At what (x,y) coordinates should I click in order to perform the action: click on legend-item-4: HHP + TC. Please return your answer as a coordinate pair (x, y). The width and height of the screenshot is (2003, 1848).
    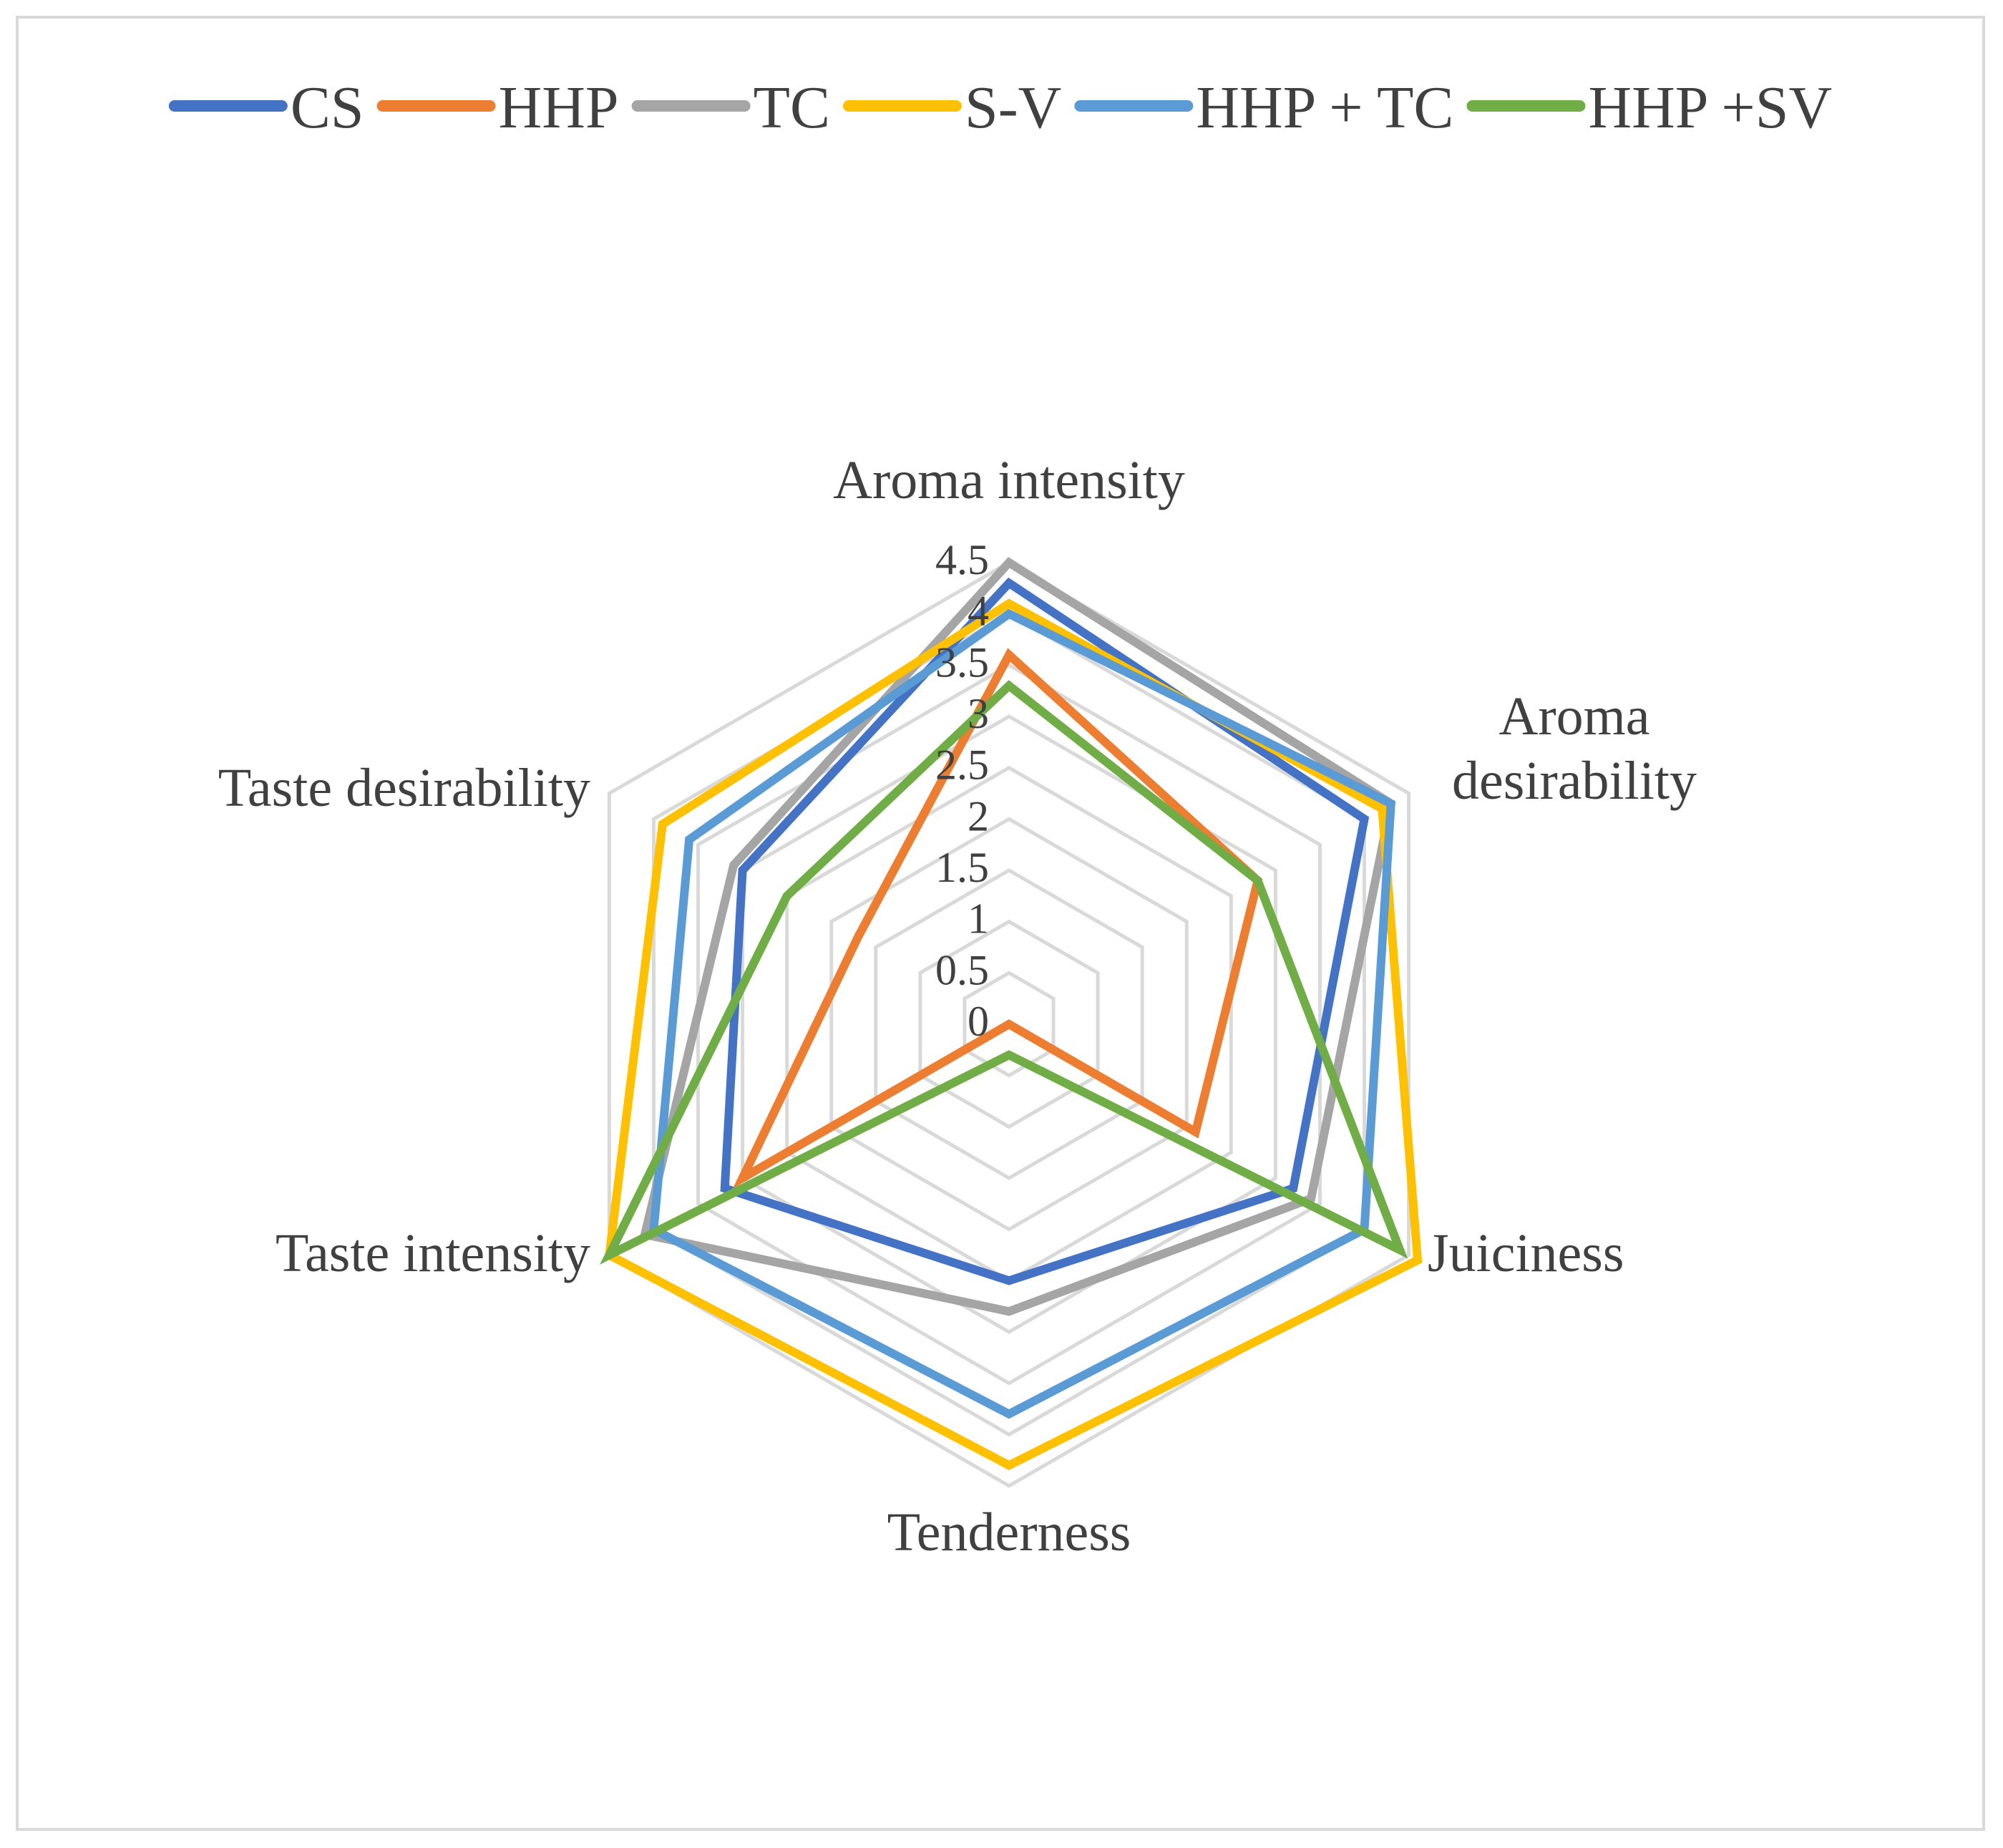
    Looking at the image, I should click on (1263, 107).